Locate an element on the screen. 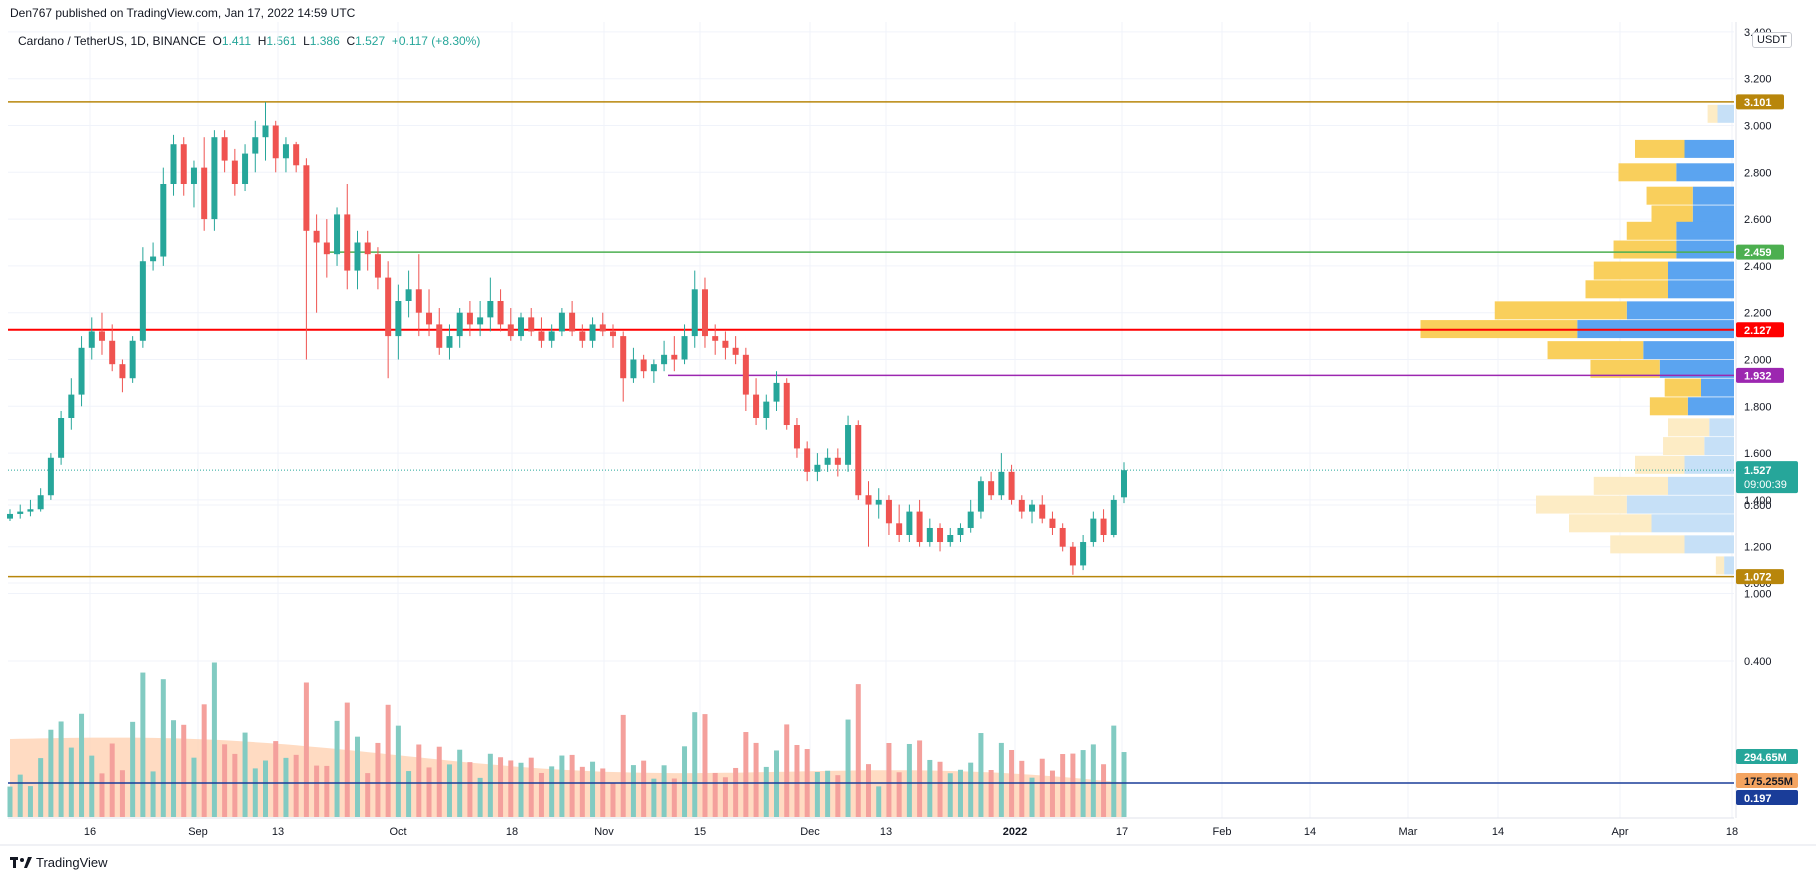 Image resolution: width=1816 pixels, height=881 pixels. countdown-label: 09:00:39 is located at coordinates (1765, 485).